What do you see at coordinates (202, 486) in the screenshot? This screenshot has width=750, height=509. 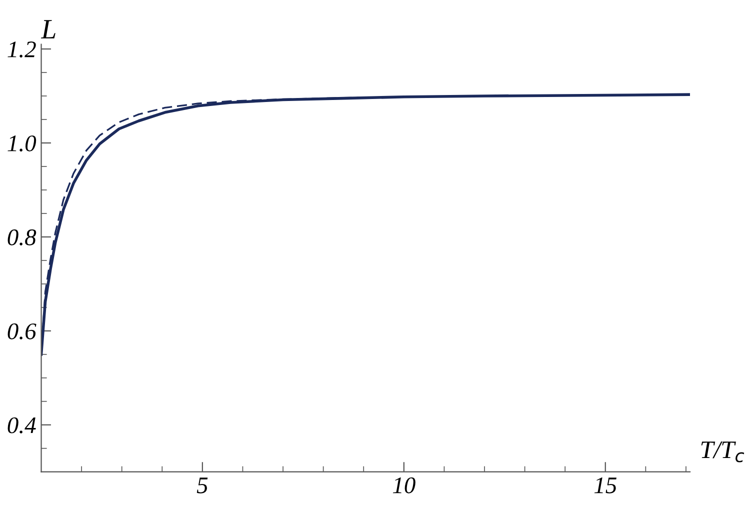 I see `x-tick-label: 5` at bounding box center [202, 486].